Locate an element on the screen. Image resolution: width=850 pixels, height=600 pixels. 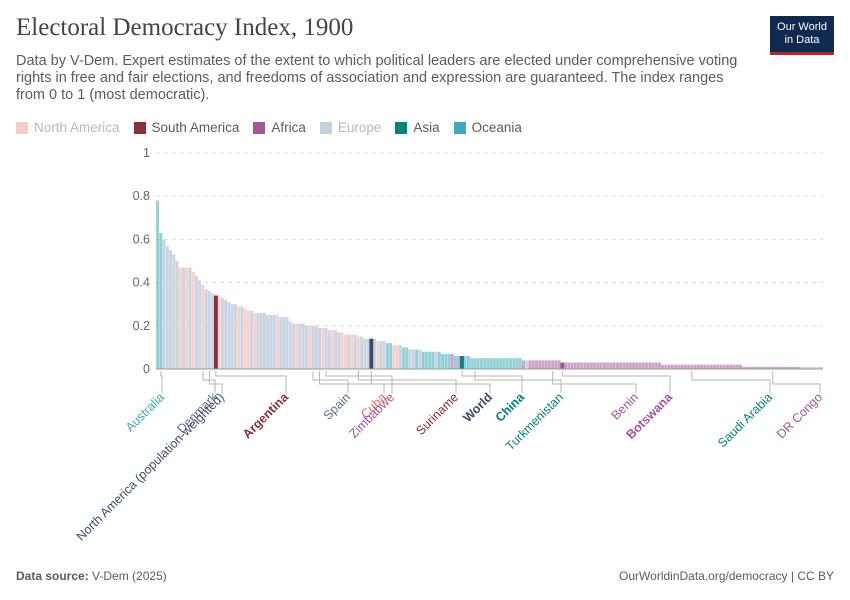
legend-item-south-america: South America is located at coordinates (186, 127).